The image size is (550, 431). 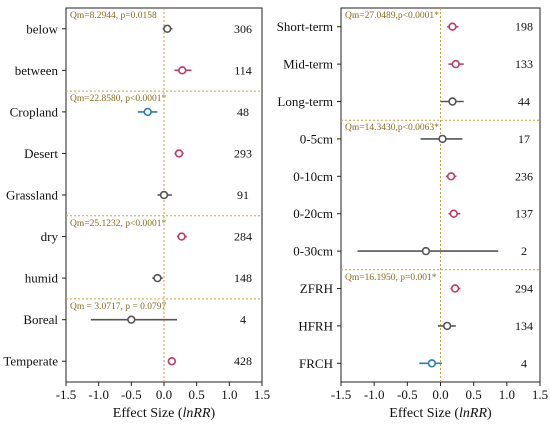 I want to click on category-label: Desert, so click(x=41, y=153).